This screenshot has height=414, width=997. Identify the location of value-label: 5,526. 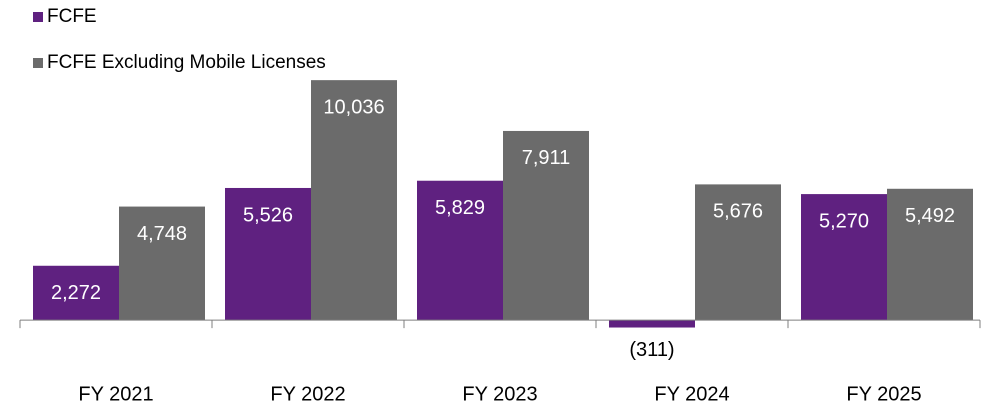
(268, 215).